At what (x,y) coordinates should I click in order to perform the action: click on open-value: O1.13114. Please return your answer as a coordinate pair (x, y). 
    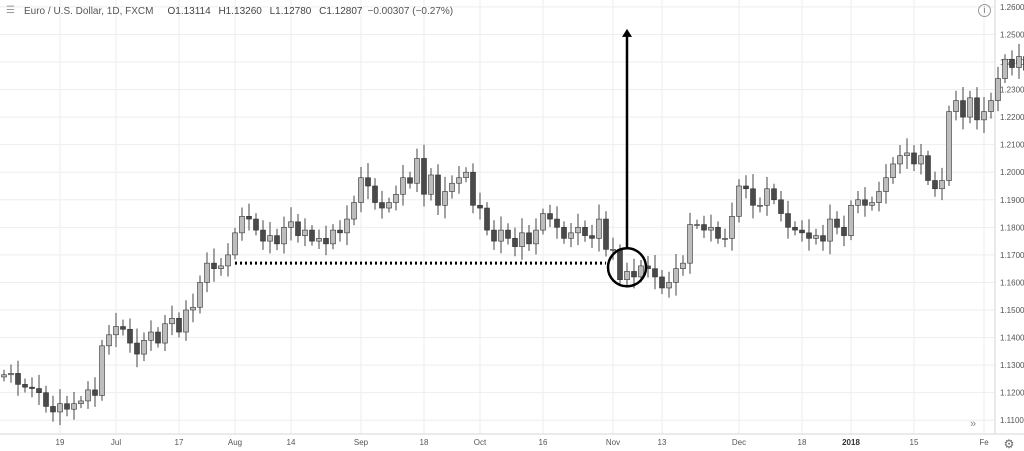
    Looking at the image, I should click on (189, 11).